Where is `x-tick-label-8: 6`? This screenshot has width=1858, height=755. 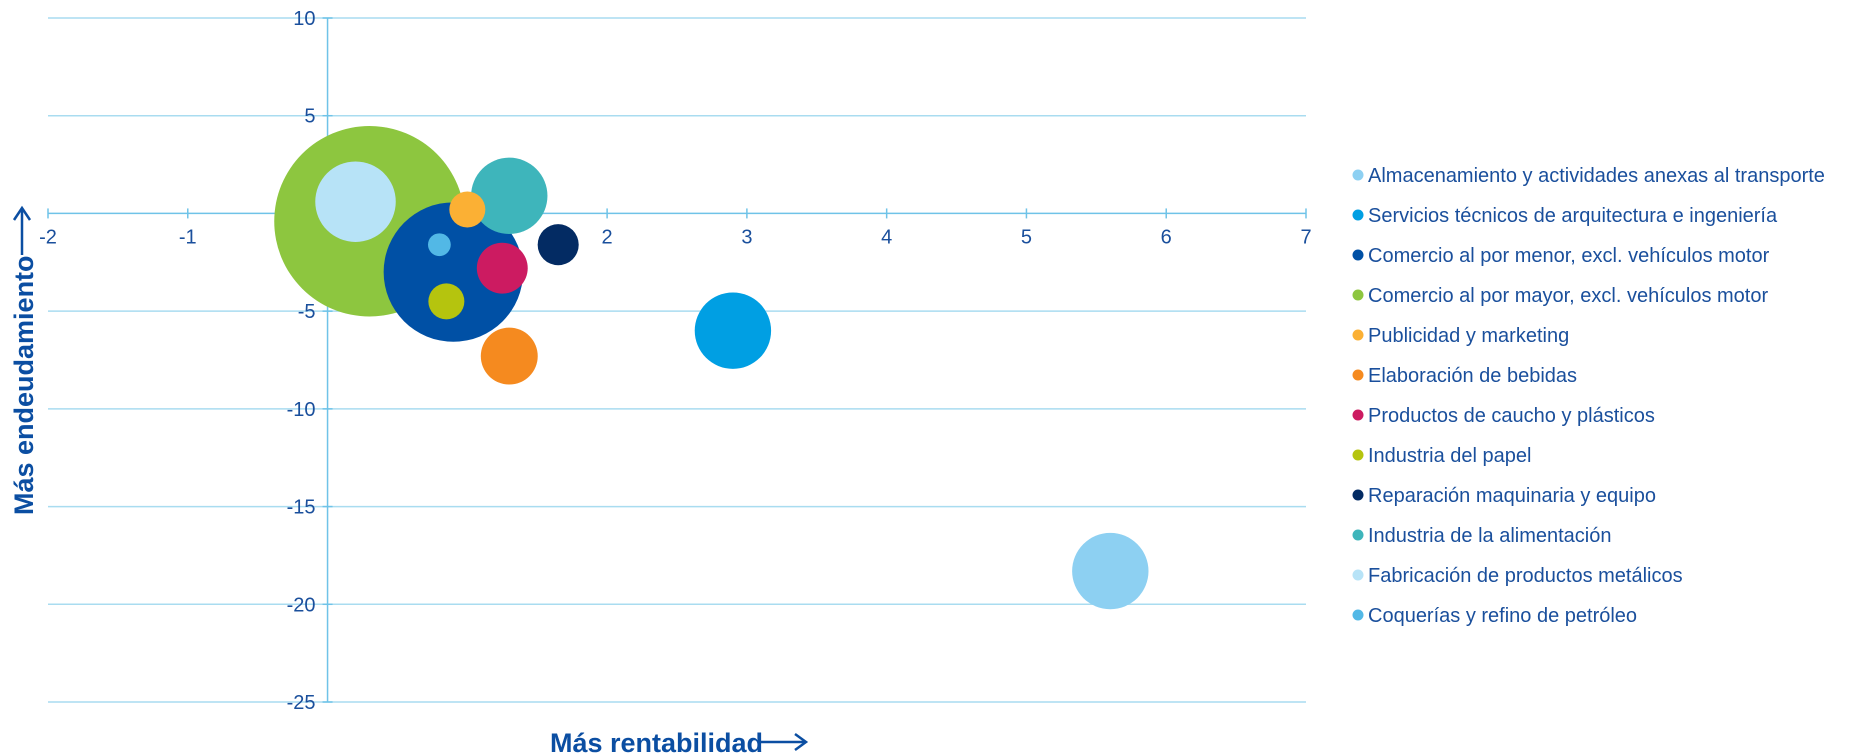 x-tick-label-8: 6 is located at coordinates (1166, 237).